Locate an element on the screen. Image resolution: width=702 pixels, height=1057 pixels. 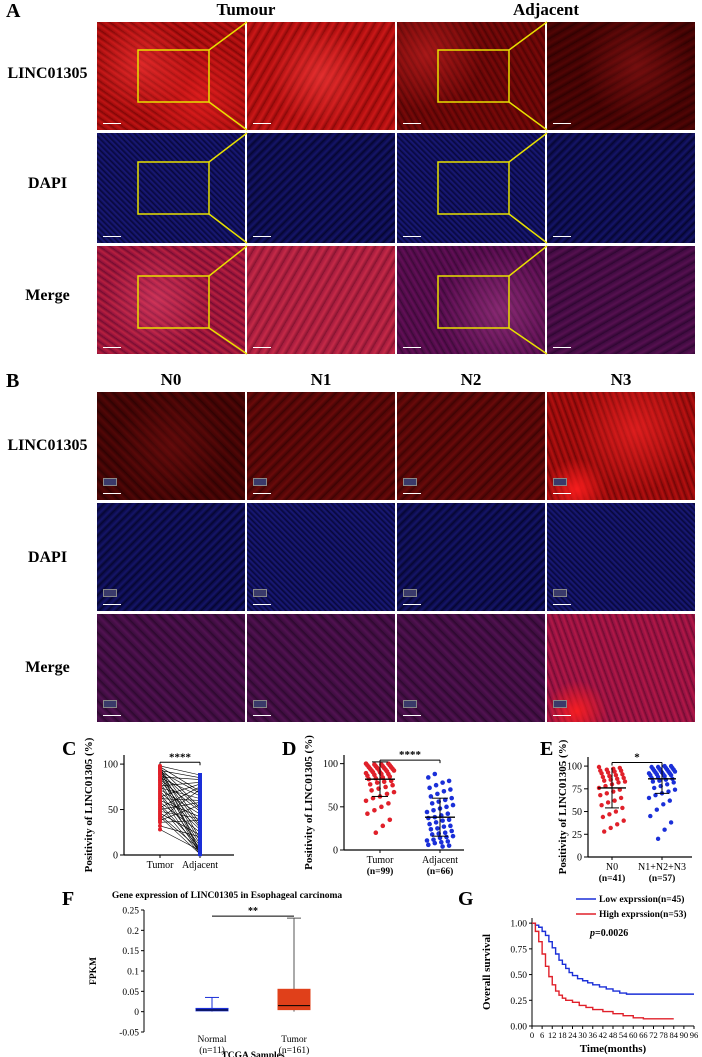
x-tick-label: 0 is located at coordinates (532, 1035).